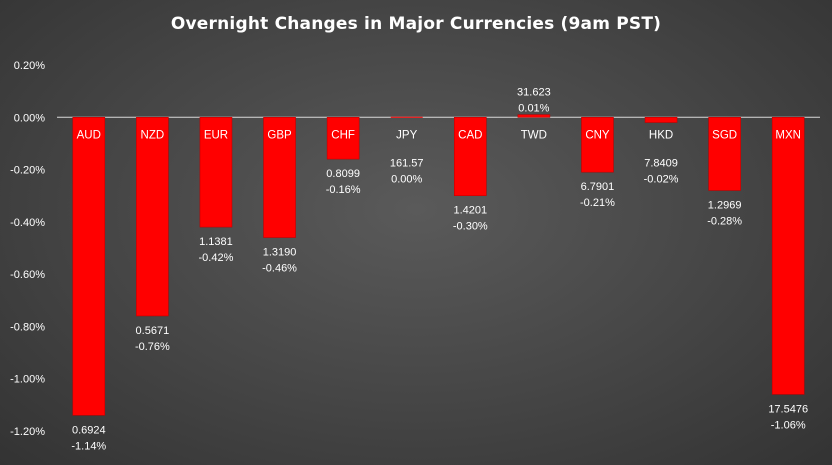 The height and width of the screenshot is (465, 832). I want to click on y-tick-label: -0.80%, so click(27, 327).